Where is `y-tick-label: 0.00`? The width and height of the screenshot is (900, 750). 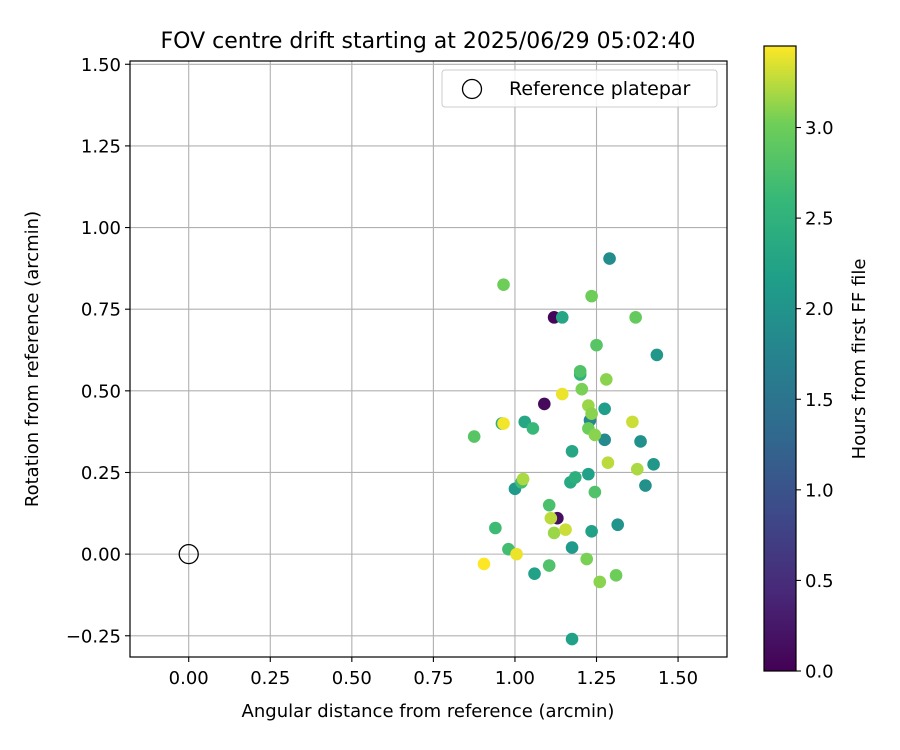
y-tick-label: 0.00 is located at coordinates (101, 555).